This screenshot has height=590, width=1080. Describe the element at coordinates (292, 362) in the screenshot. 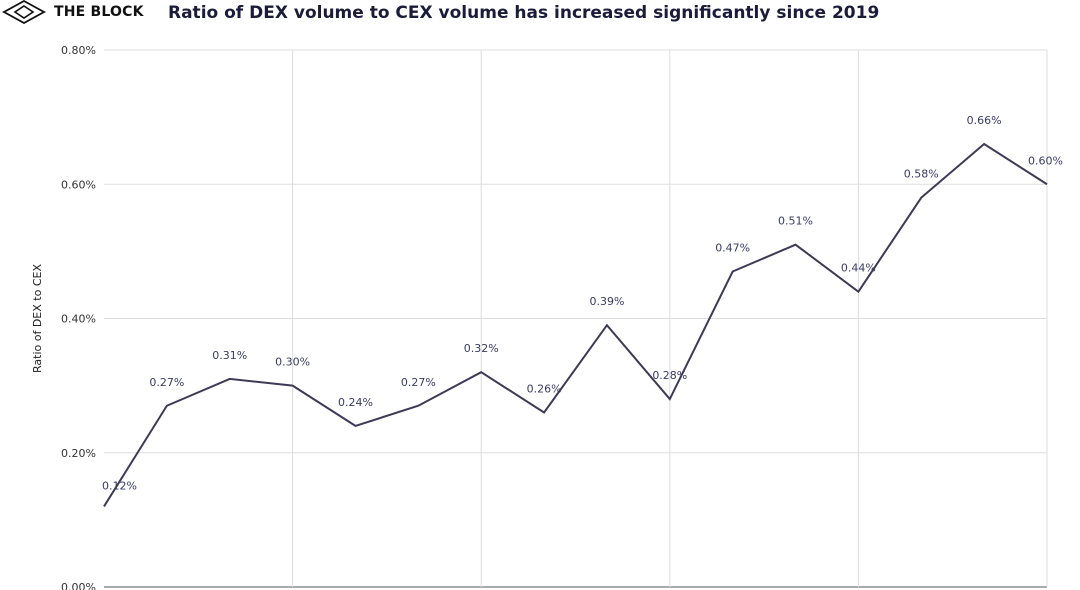

I see `data-label: 0.30%` at that location.